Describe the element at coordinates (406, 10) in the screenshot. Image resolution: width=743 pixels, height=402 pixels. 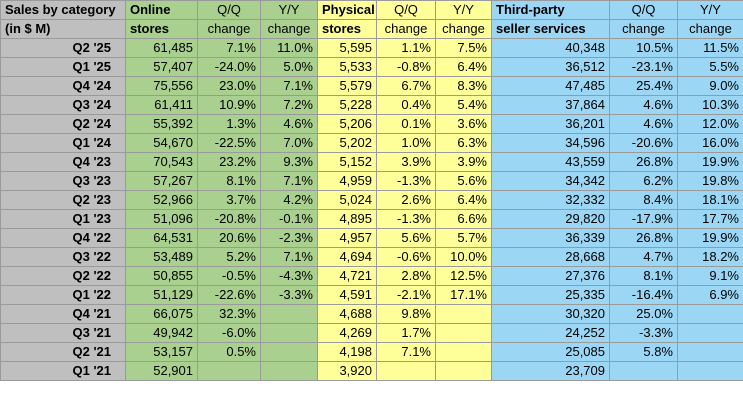
I see `header-physical-qq: Q/Q` at that location.